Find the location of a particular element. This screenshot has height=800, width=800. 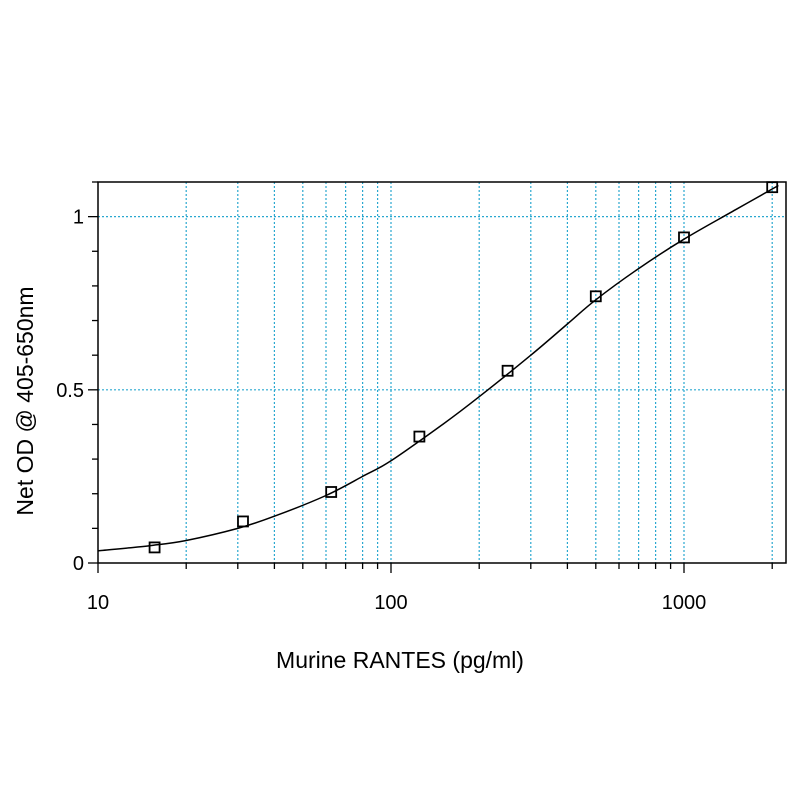

y-tick-label: 0.5 is located at coordinates (70, 391).